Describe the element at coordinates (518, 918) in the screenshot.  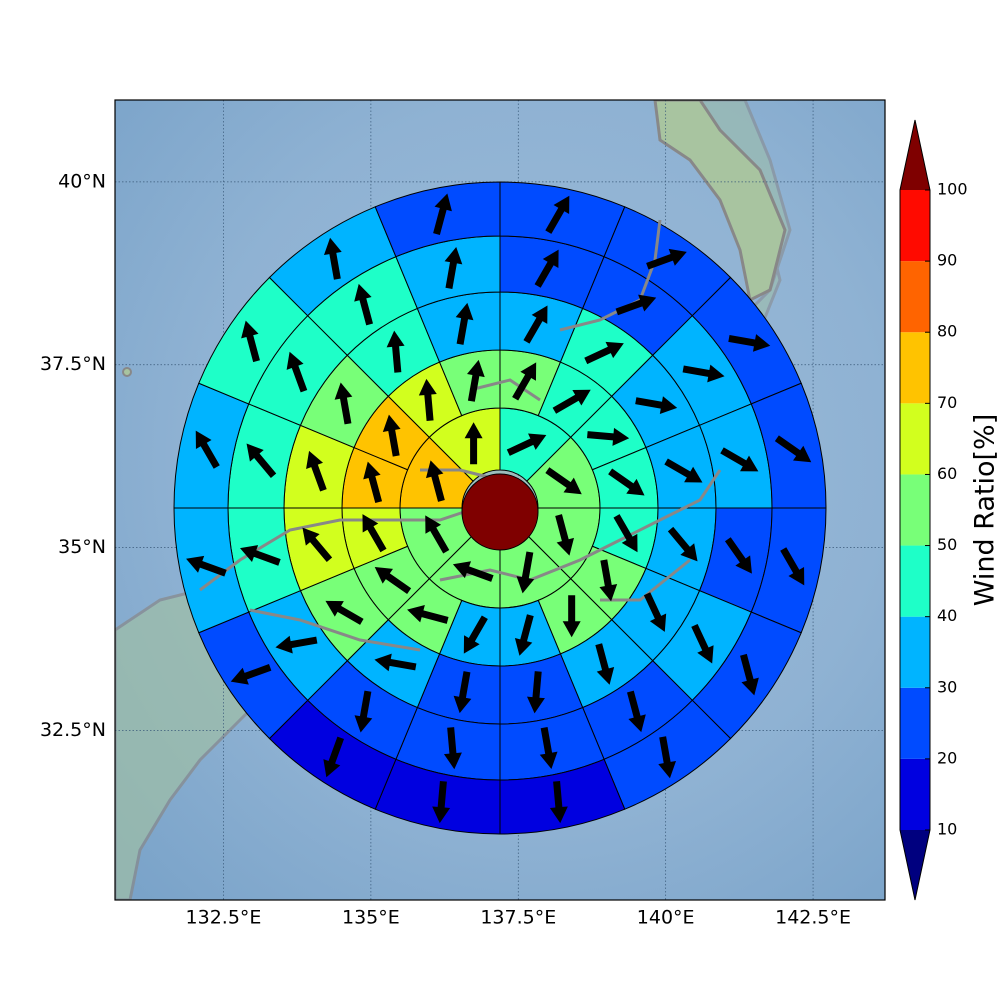
I see `x-tick-label: 137.5°E` at that location.